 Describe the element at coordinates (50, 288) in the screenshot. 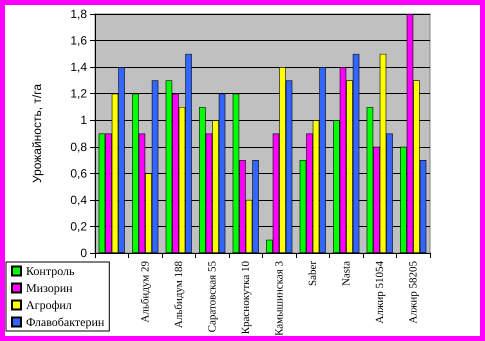

I see `legend-label: Мизорин` at that location.